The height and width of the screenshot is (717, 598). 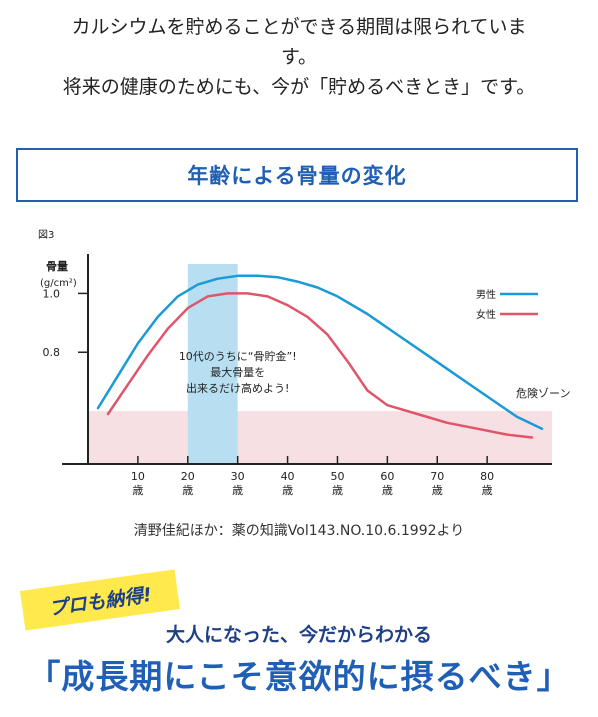 I want to click on intro-line-3: 将来の健康のためにも、今が「貯めるべきとき」です。, so click(x=299, y=87).